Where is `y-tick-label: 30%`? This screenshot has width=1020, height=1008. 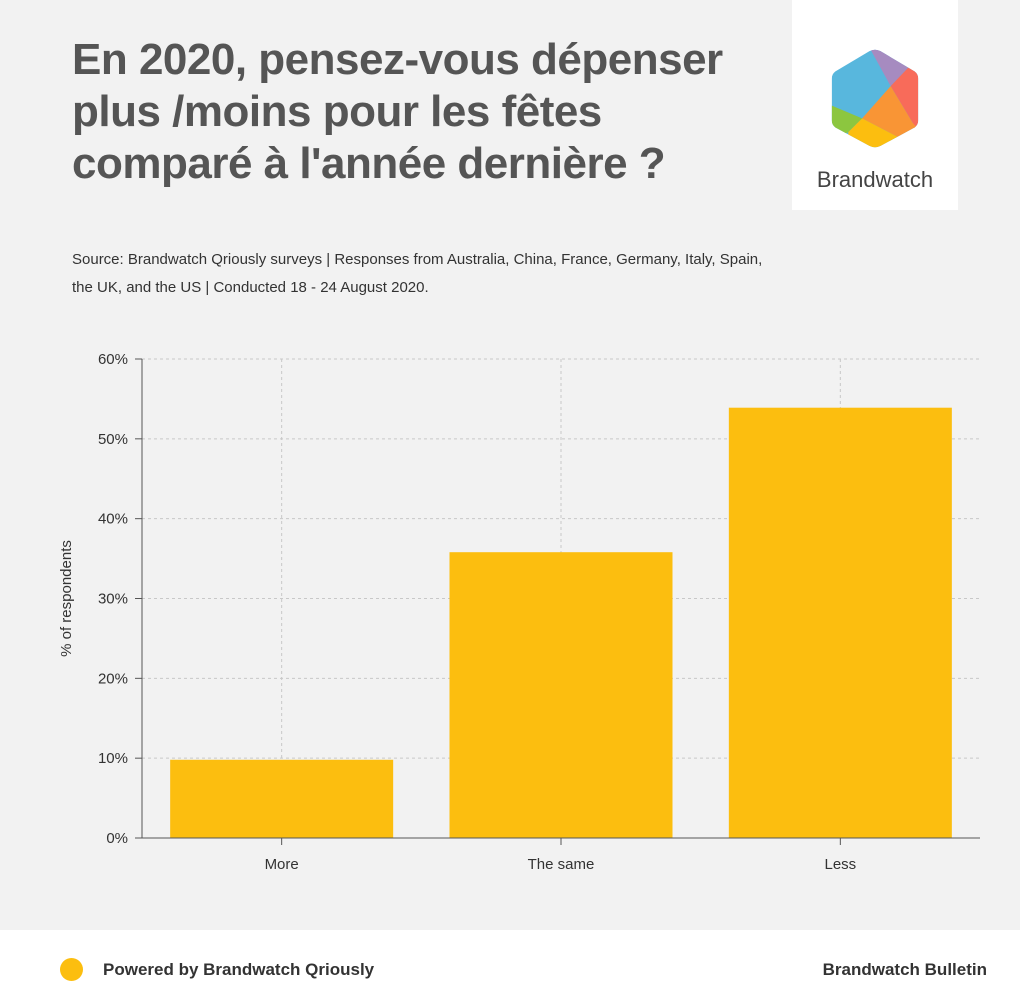
y-tick-label: 30% is located at coordinates (113, 599).